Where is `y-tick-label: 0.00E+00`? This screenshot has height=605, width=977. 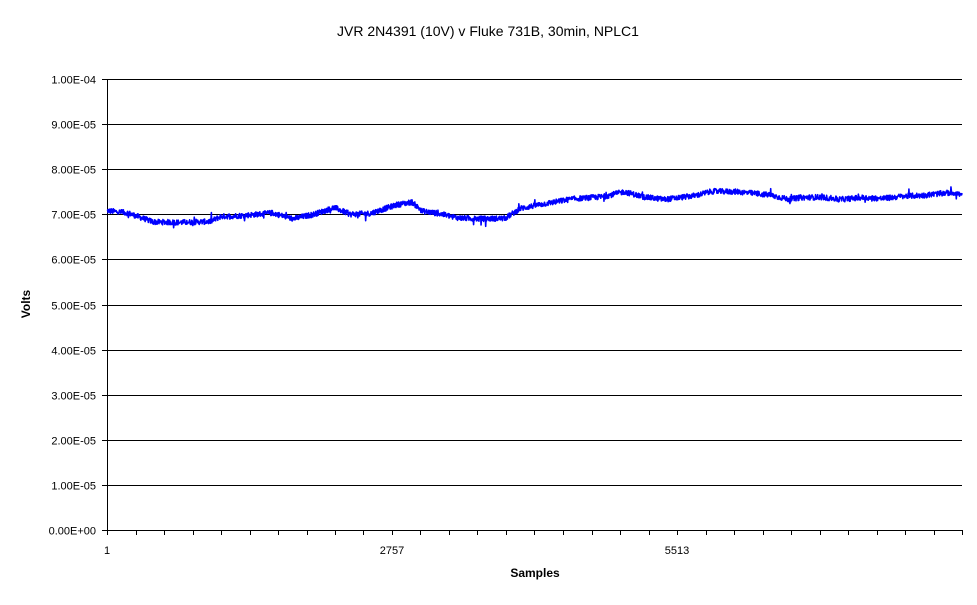
y-tick-label: 0.00E+00 is located at coordinates (72, 532).